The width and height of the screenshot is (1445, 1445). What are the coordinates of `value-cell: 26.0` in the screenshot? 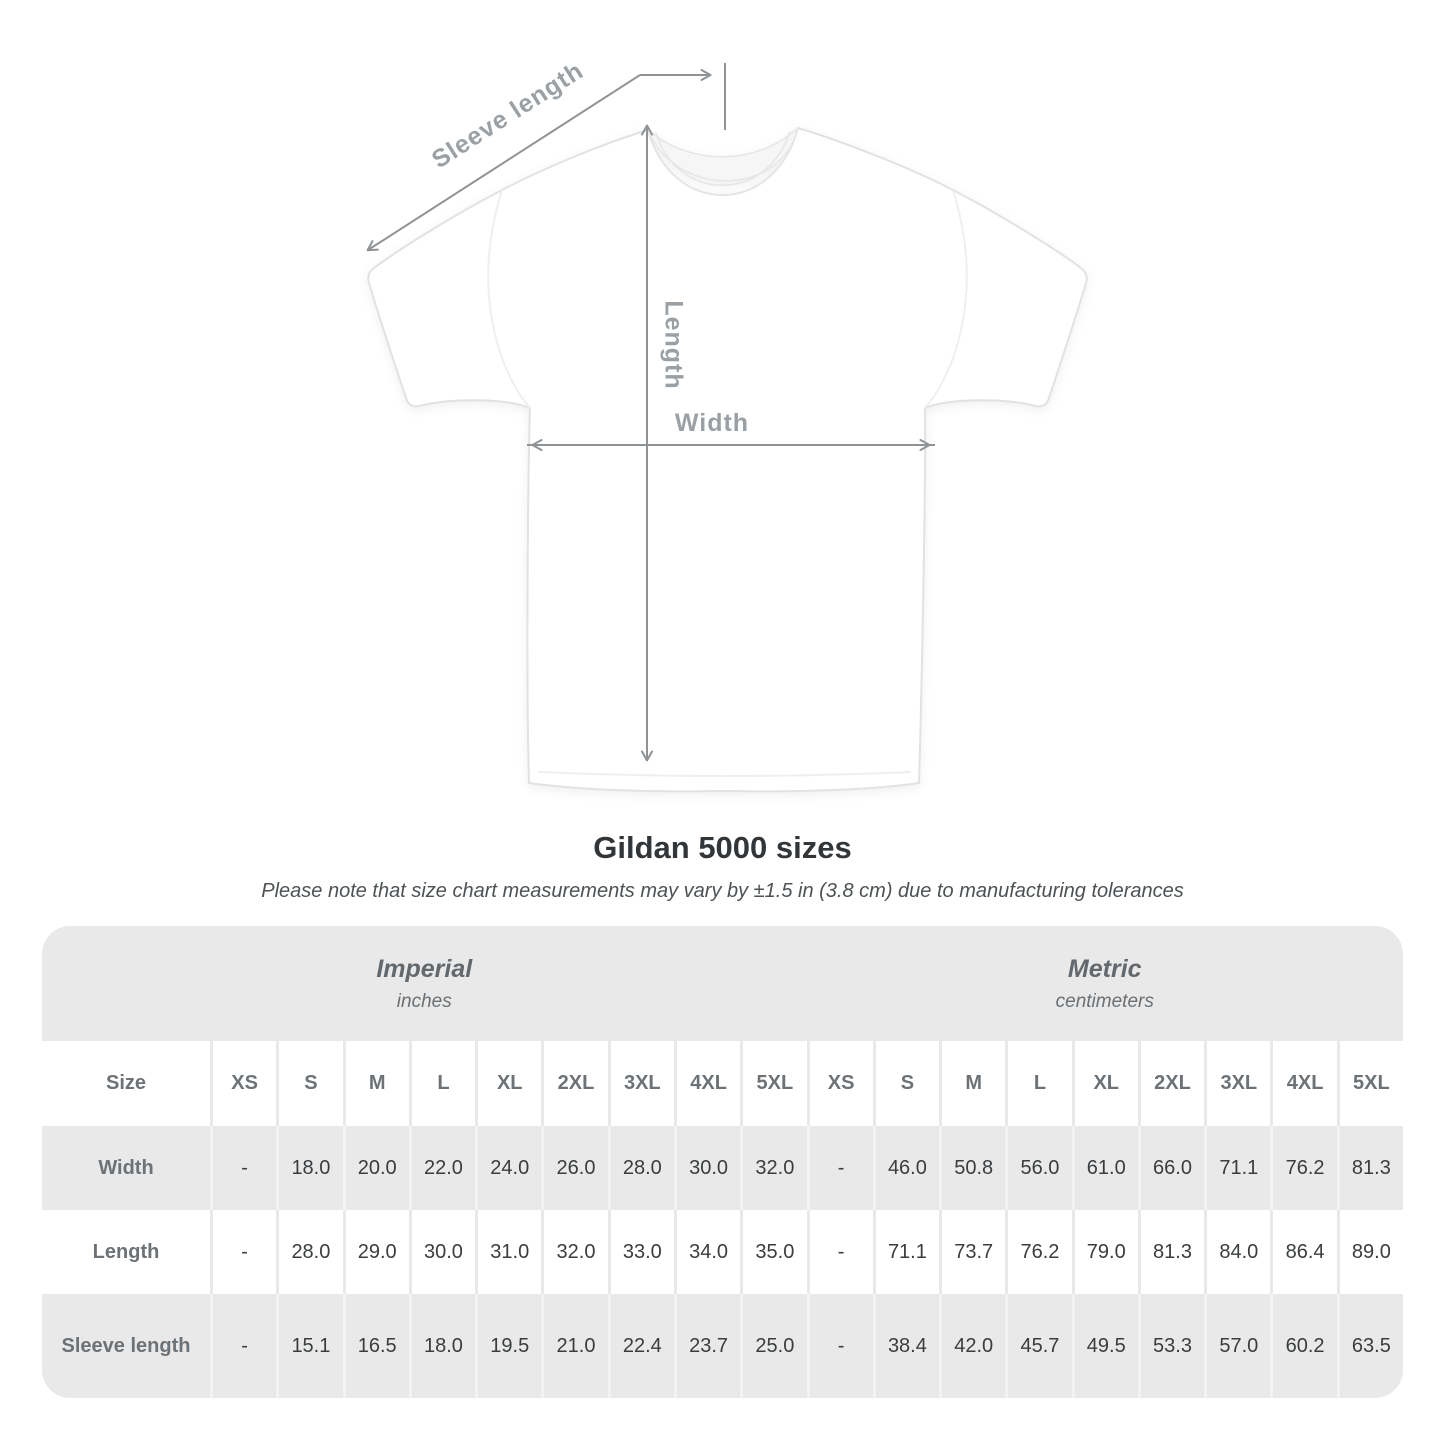 It's located at (574, 1168).